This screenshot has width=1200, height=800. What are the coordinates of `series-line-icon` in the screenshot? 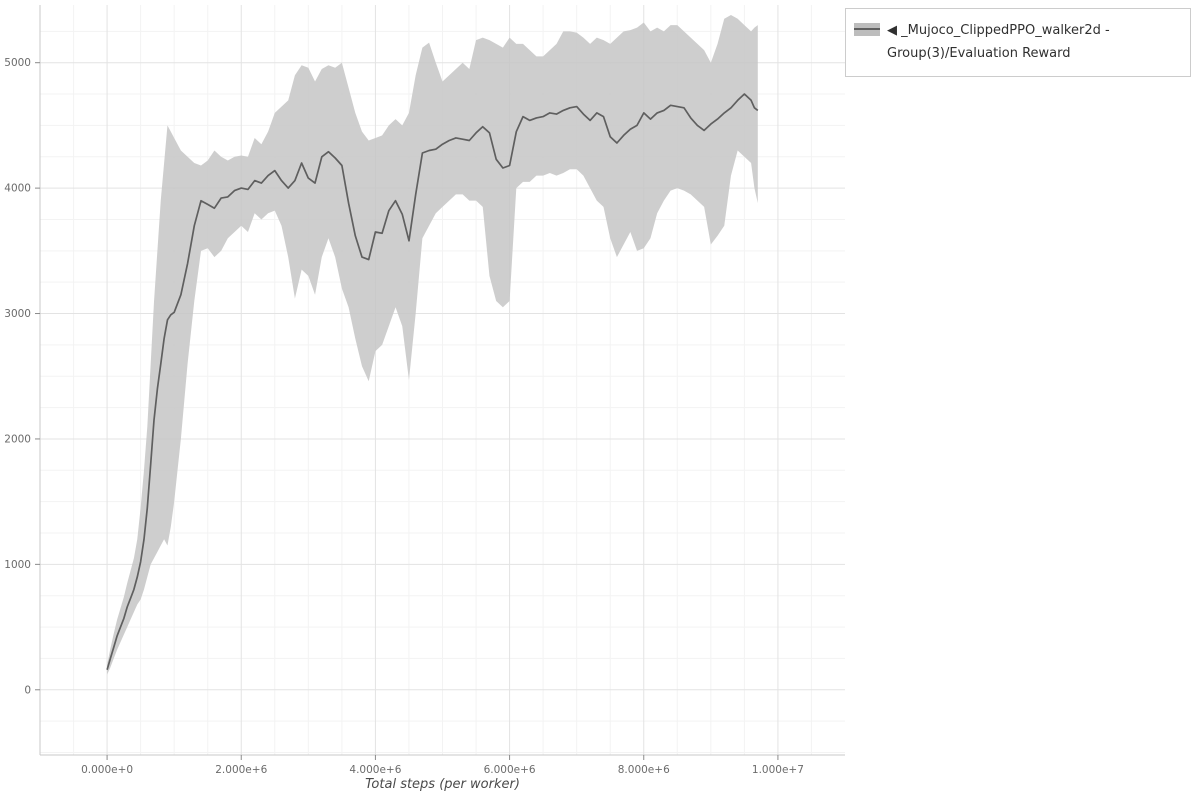 It's located at (867, 29).